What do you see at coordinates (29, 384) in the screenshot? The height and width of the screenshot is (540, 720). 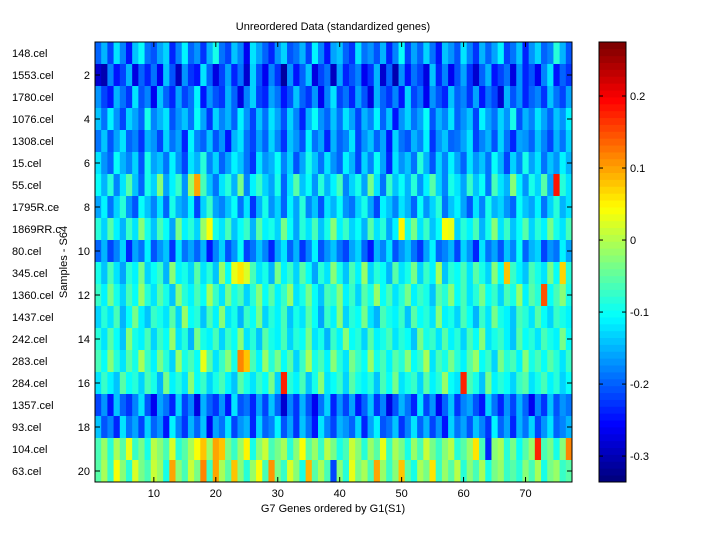 I see `sample-row-label: 284.cel` at bounding box center [29, 384].